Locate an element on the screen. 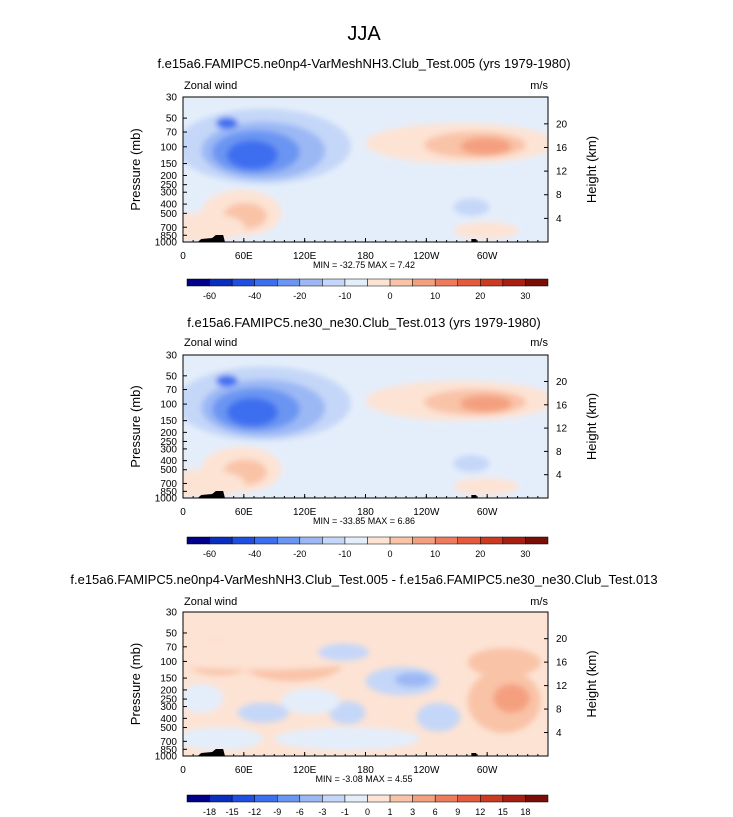  colorbar-label: 20 is located at coordinates (480, 554).